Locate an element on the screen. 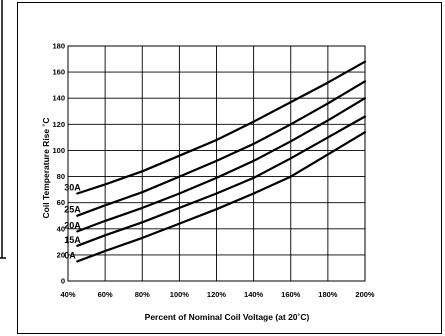  y-tick-label: 40 is located at coordinates (61, 228).